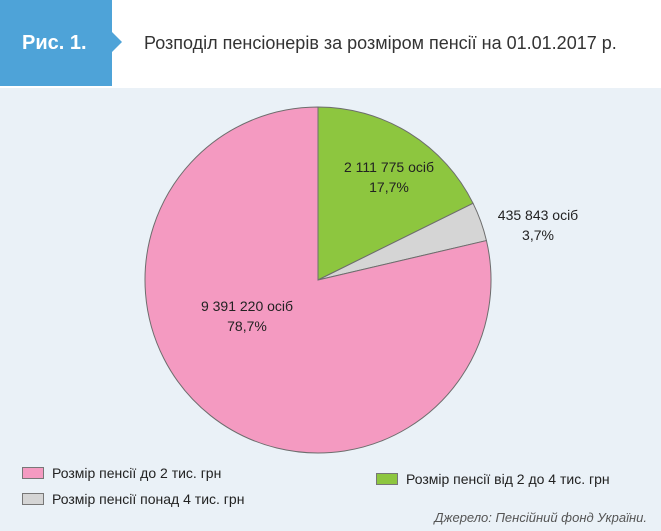 This screenshot has width=661, height=531. I want to click on legend-swatch-under-2k, so click(33, 473).